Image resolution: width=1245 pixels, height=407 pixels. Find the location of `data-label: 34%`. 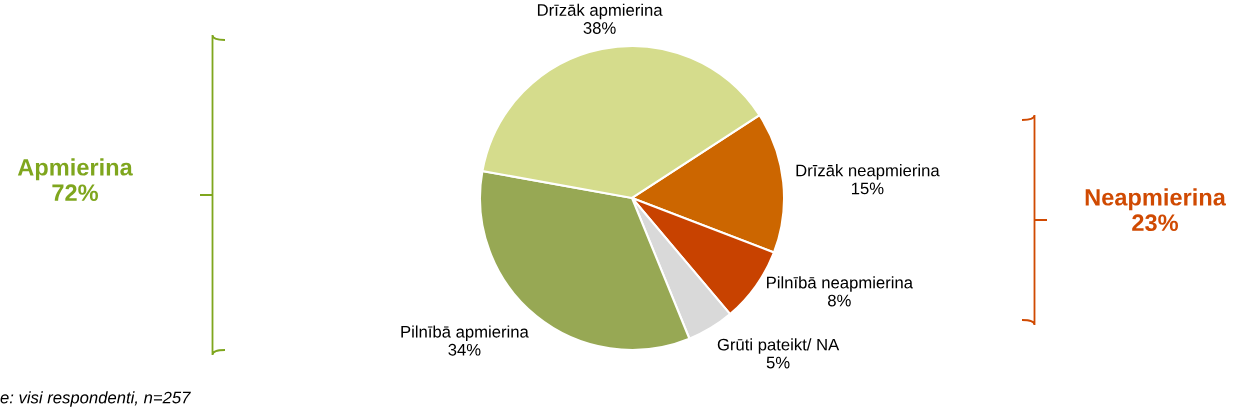

data-label: 34% is located at coordinates (464, 349).